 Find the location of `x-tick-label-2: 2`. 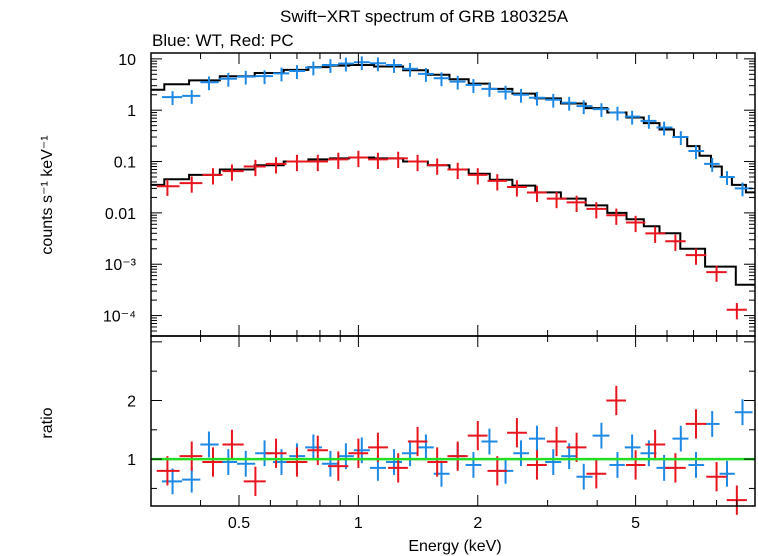

x-tick-label-2: 2 is located at coordinates (477, 523).